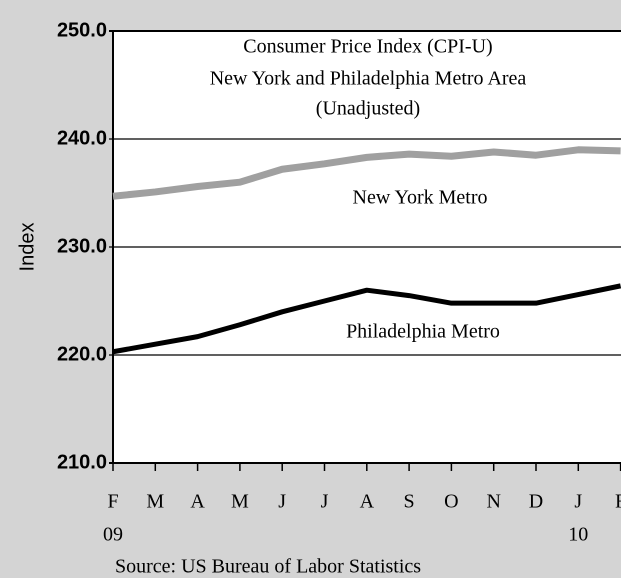  What do you see at coordinates (82, 138) in the screenshot?
I see `y-tick-label: 240.0` at bounding box center [82, 138].